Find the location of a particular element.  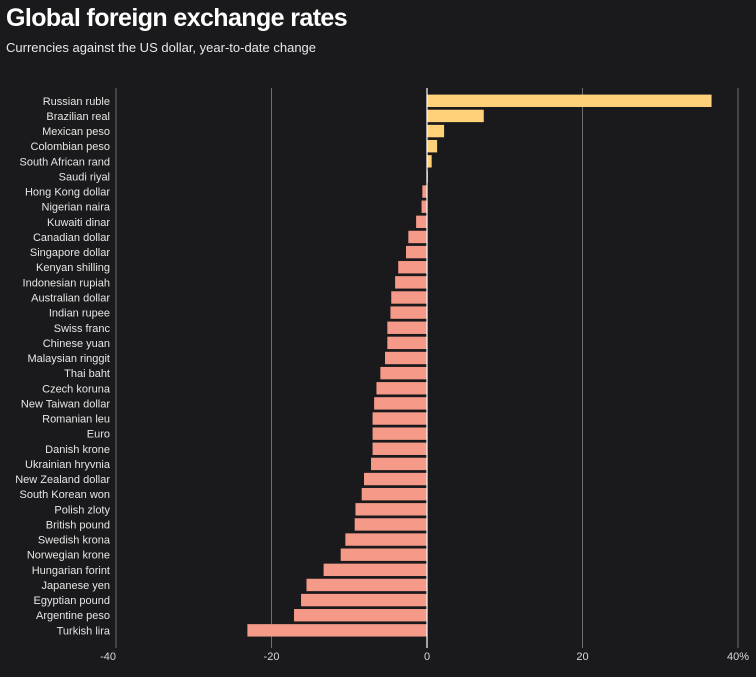

x-tick-label: 0 is located at coordinates (427, 657).